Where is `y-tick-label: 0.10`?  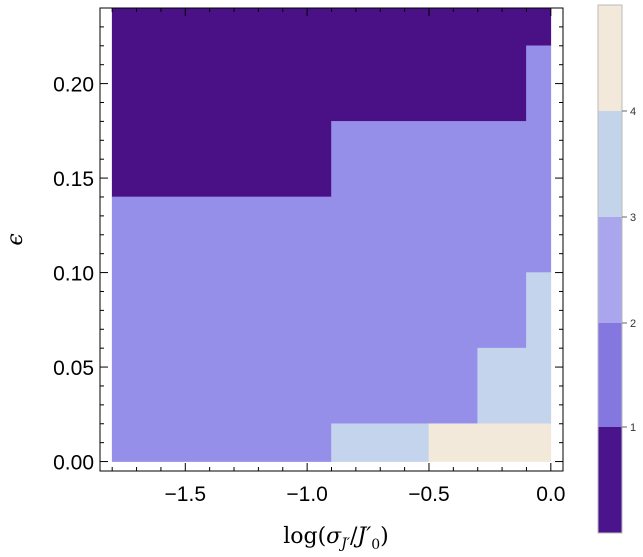 y-tick-label: 0.10 is located at coordinates (73, 274).